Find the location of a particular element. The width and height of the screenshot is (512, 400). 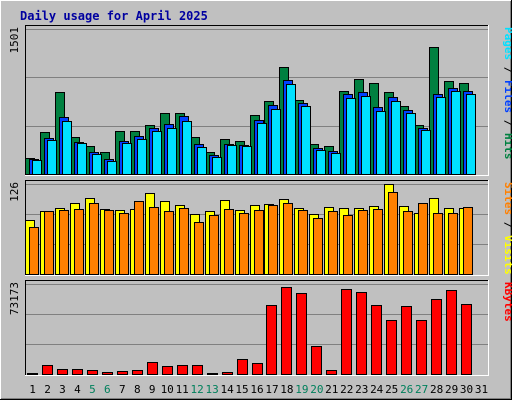

x-tick-label: 7 is located at coordinates (122, 389).